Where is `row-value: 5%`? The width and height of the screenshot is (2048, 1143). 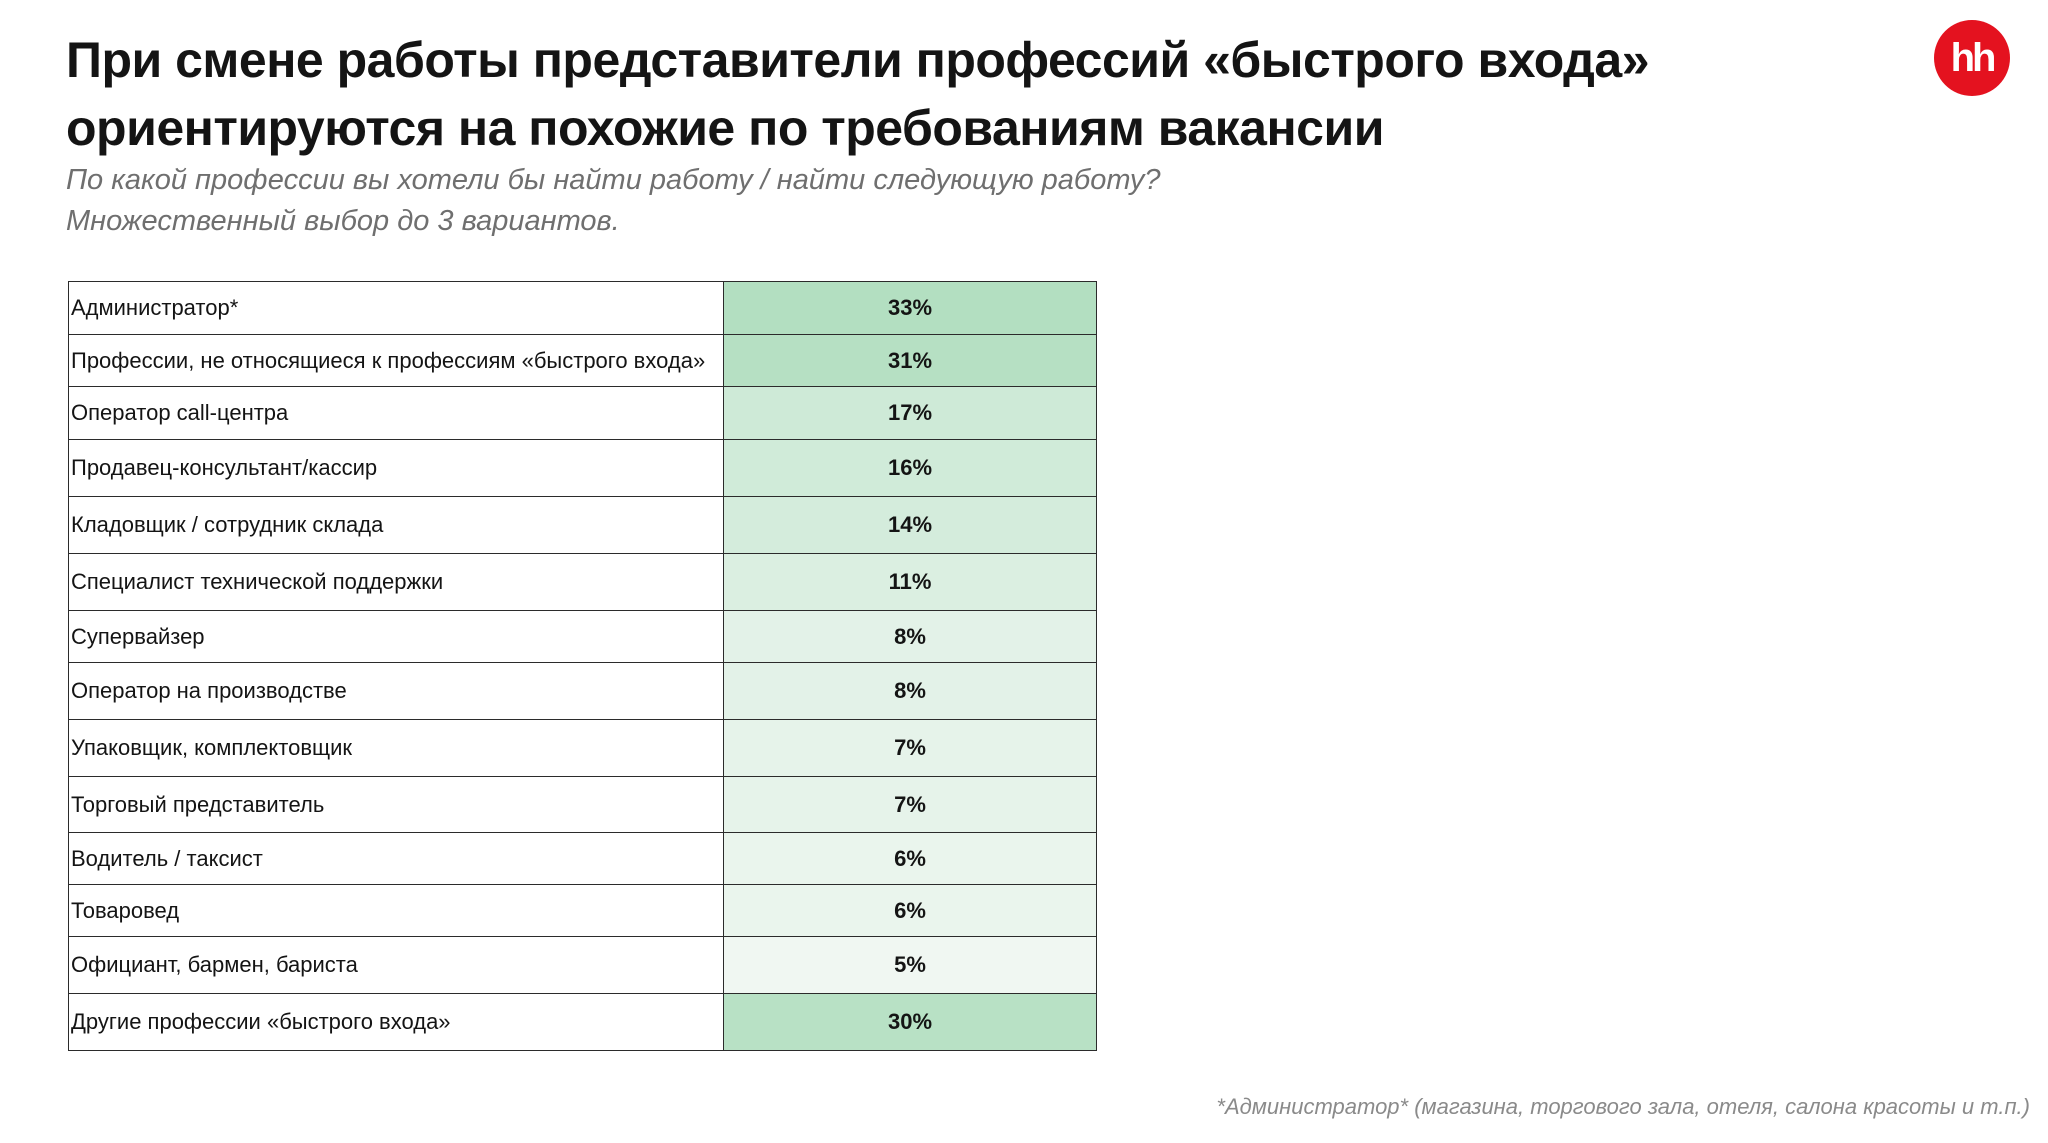 row-value: 5% is located at coordinates (910, 965).